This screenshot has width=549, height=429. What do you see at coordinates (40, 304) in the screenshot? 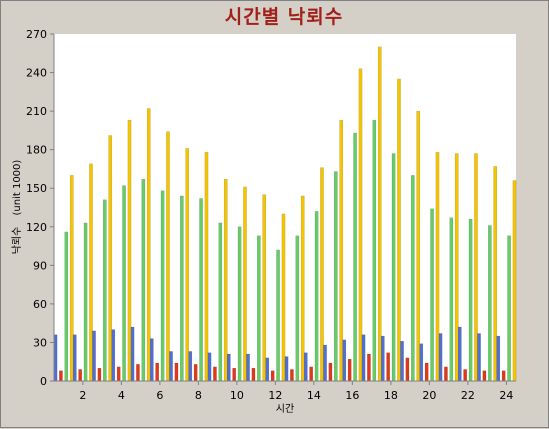
I see `y-tick-label: 60` at bounding box center [40, 304].